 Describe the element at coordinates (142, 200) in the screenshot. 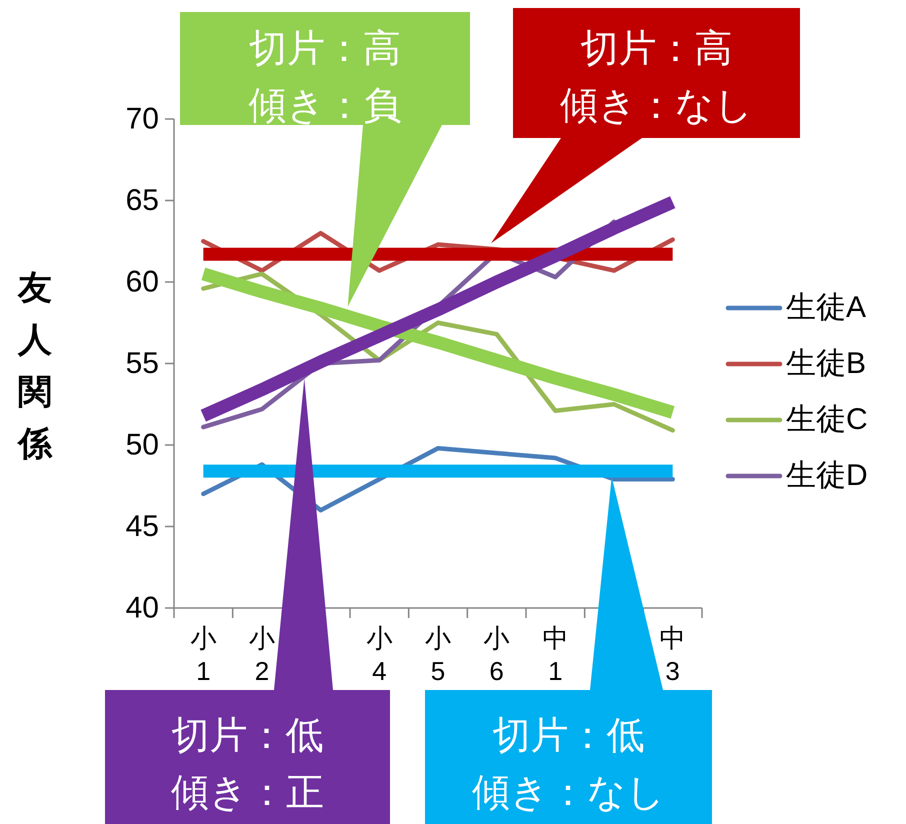

I see `y-tick-label: 65` at that location.